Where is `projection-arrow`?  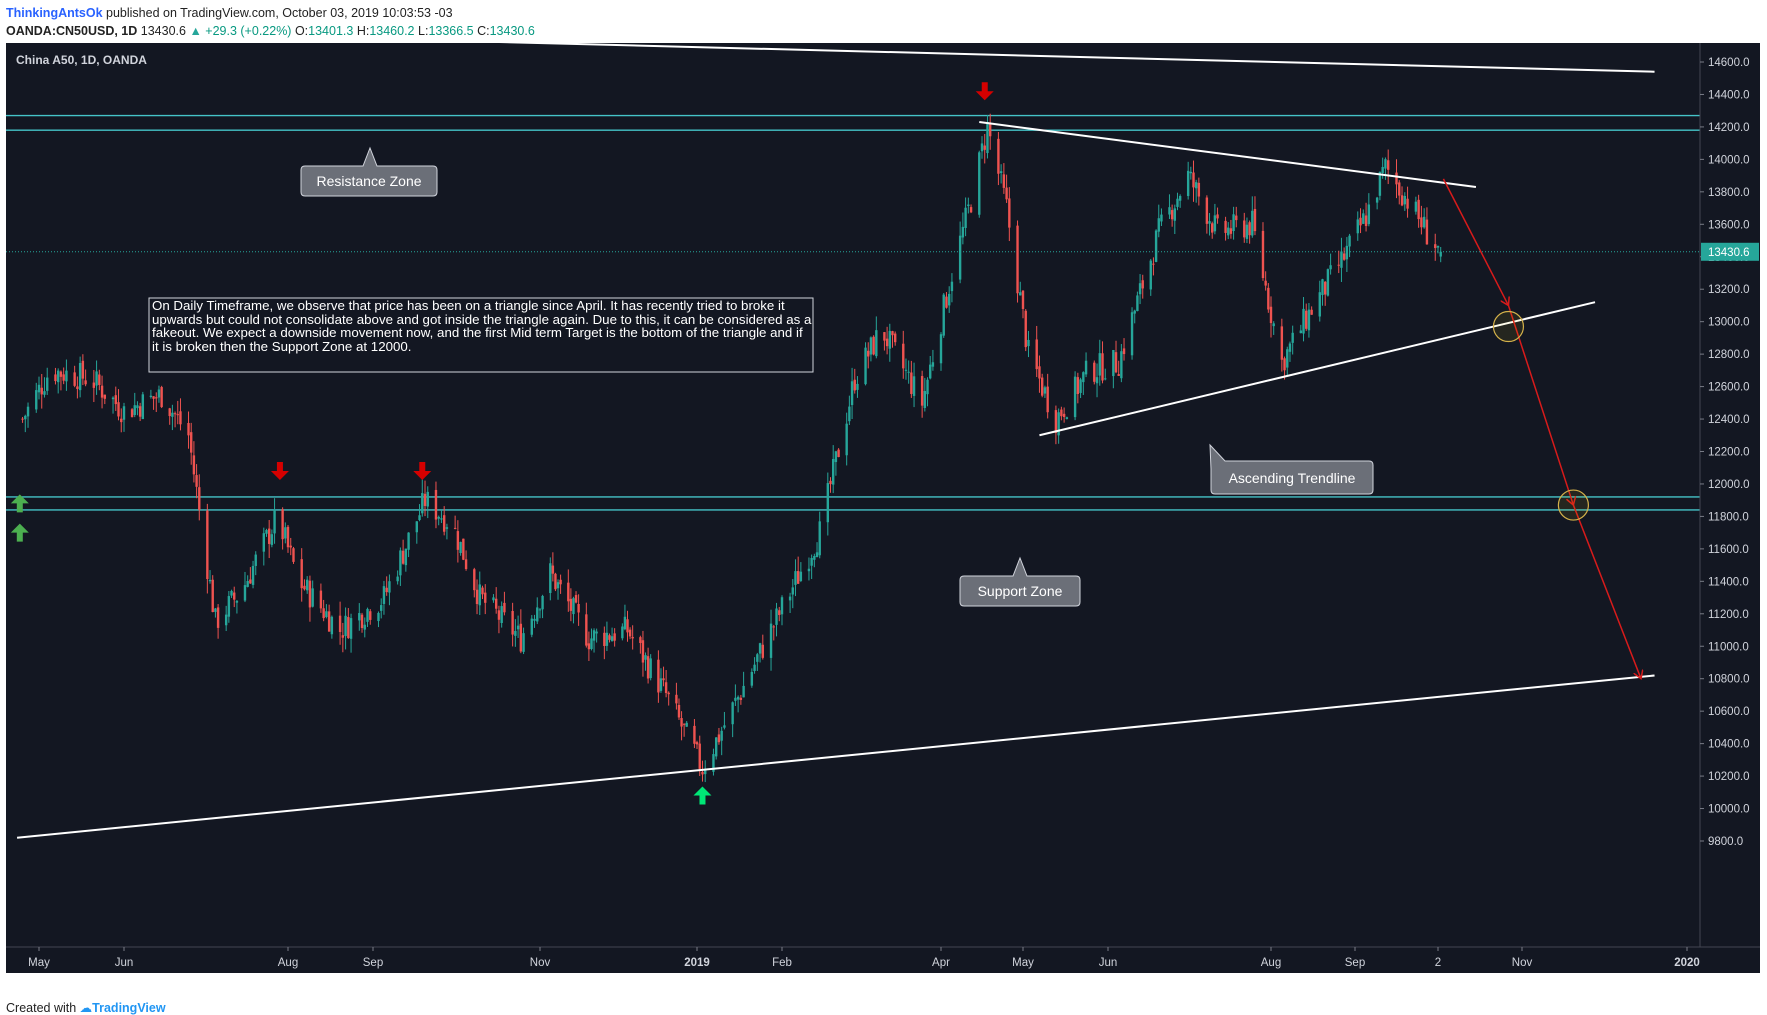
projection-arrow is located at coordinates (1475, 242).